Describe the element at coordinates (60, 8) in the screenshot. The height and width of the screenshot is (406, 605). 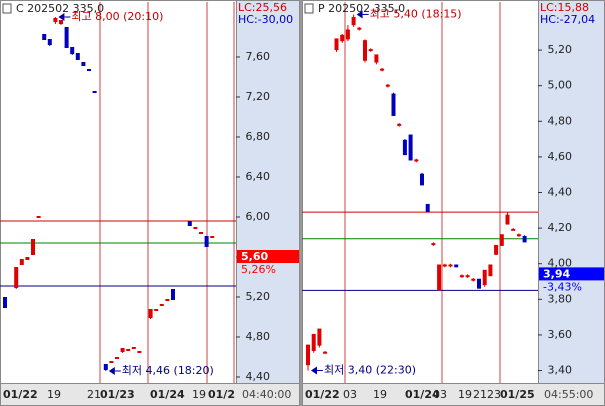
I see `panel-title: C 202502 335,0` at that location.